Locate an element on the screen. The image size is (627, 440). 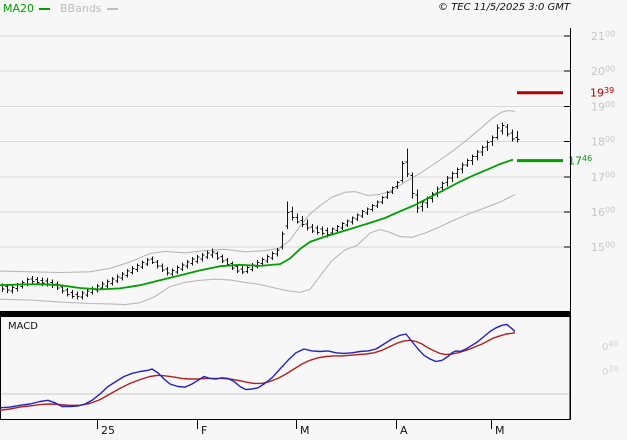
chart-legend: MA20 BBands is located at coordinates (65, 8).